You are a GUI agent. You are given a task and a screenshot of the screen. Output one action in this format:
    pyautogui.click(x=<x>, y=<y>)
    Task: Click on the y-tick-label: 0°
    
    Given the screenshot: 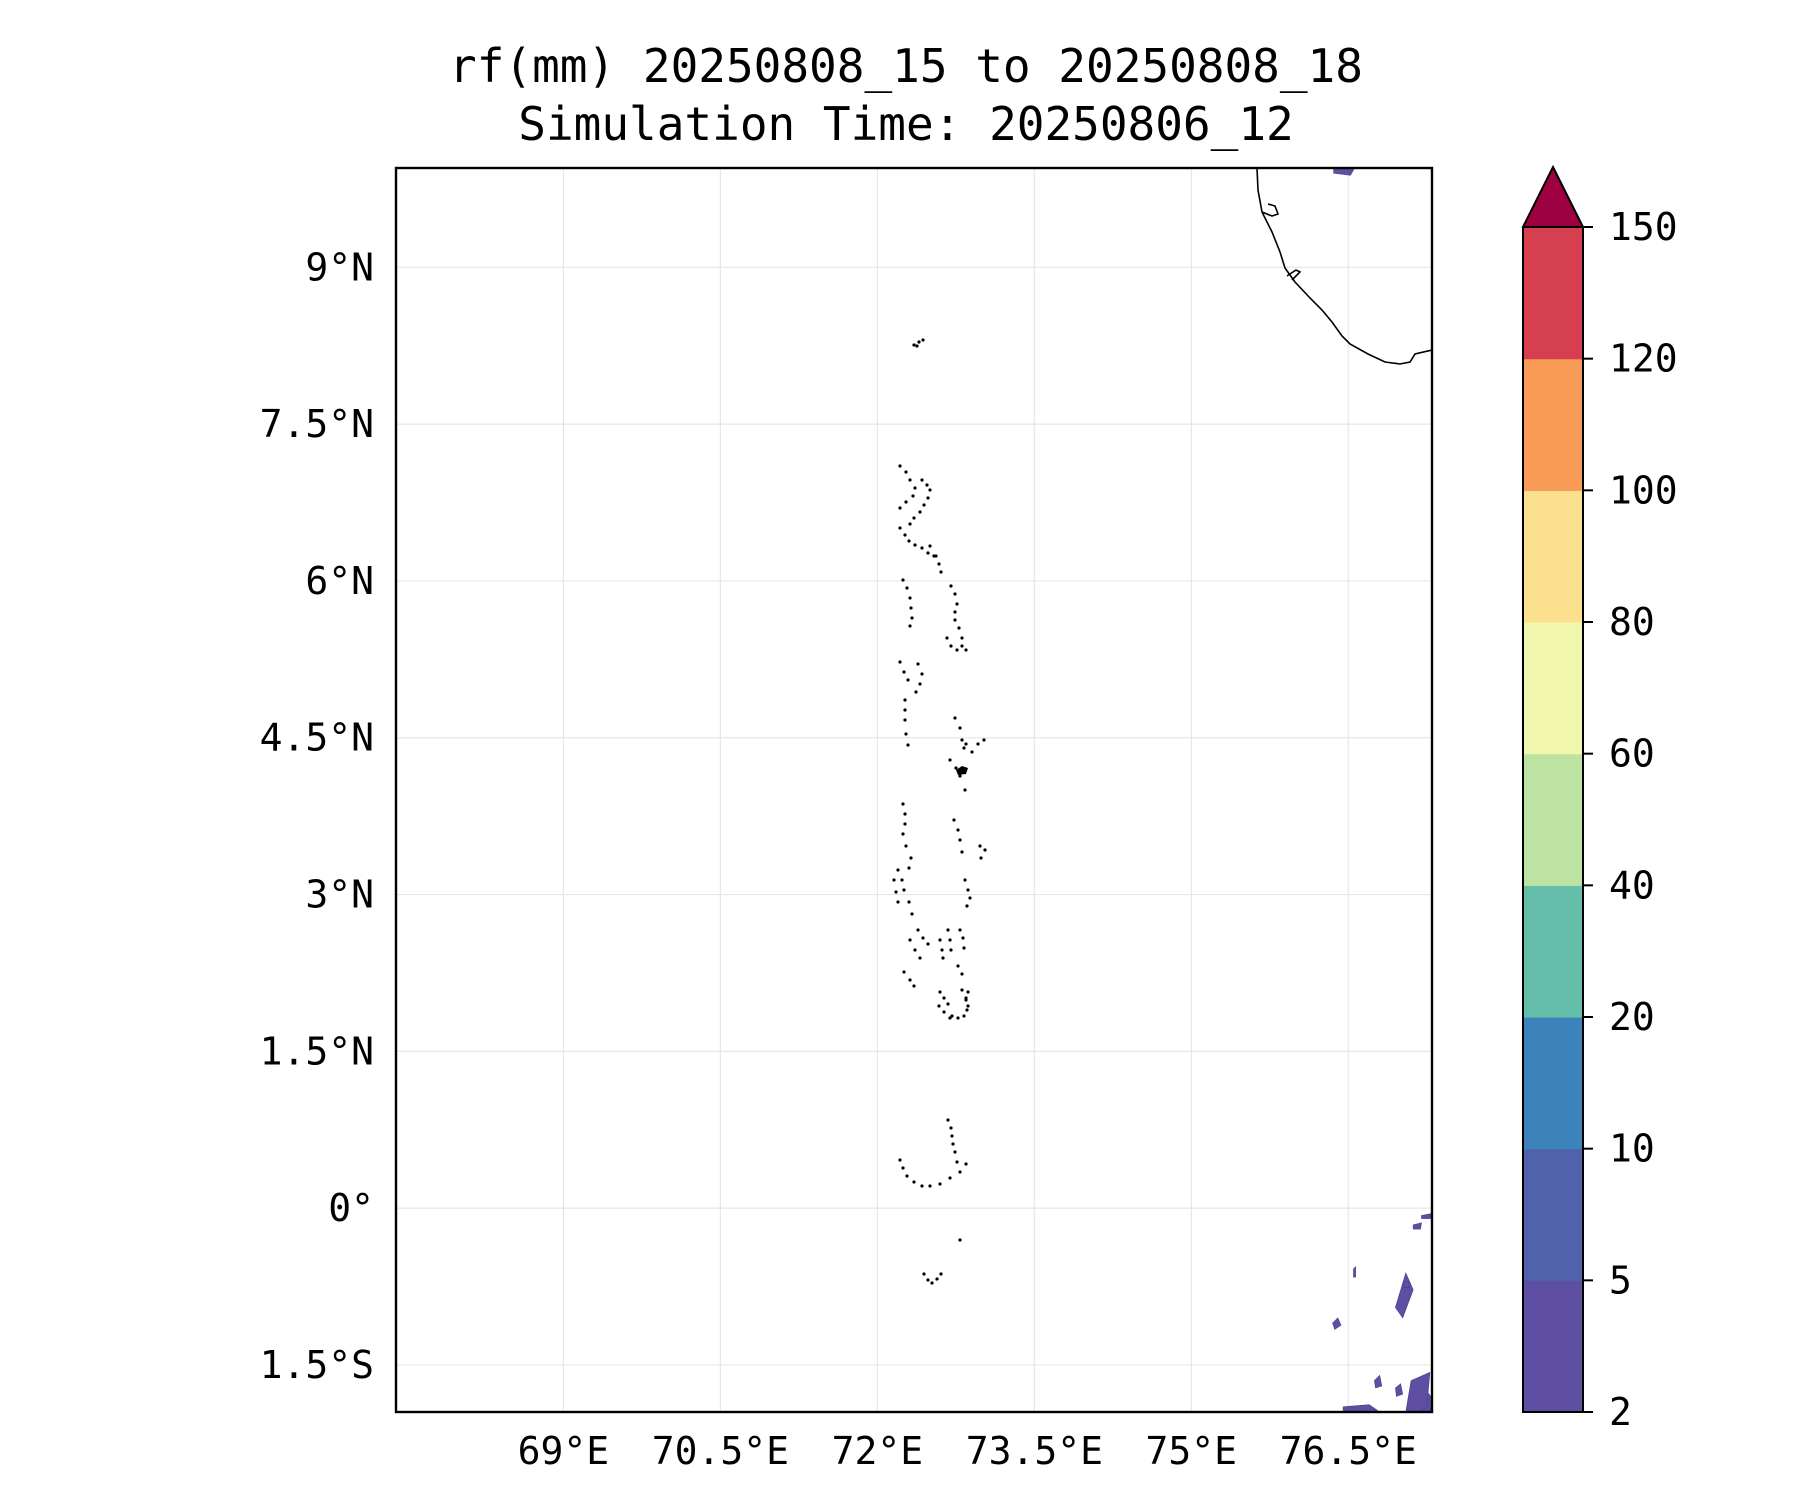 What is the action you would take?
    pyautogui.click(x=351, y=1208)
    